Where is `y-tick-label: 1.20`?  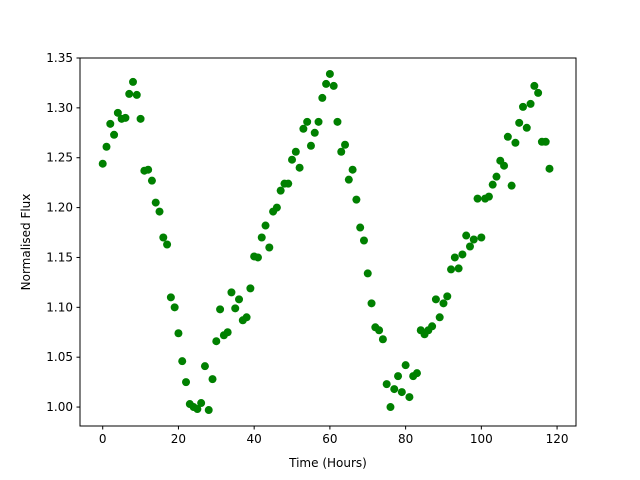
y-tick-label: 1.20 is located at coordinates (59, 208).